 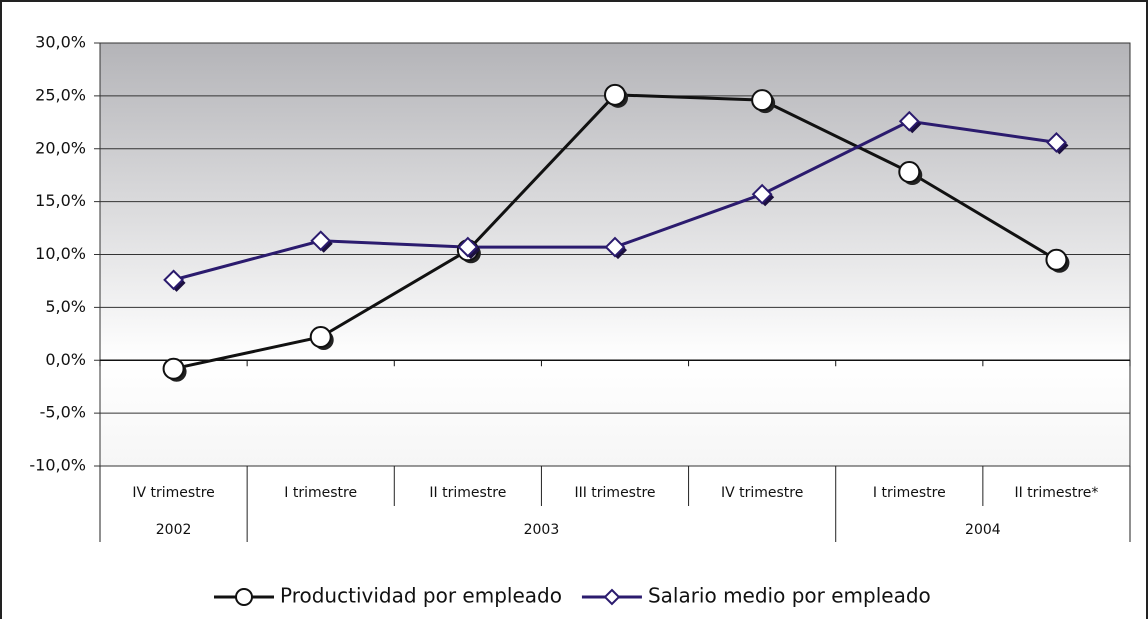 What do you see at coordinates (542, 530) in the screenshot?
I see `group-label: 2003` at bounding box center [542, 530].